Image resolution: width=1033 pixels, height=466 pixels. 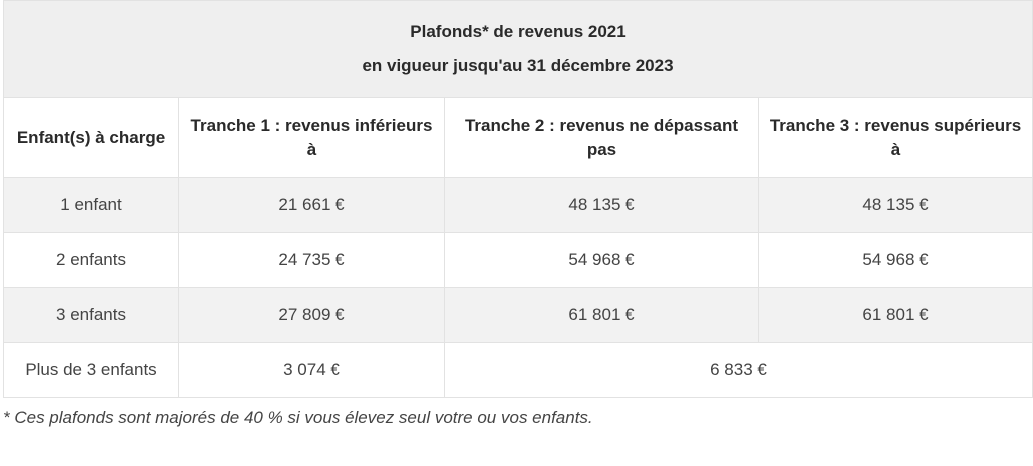 What do you see at coordinates (91, 205) in the screenshot?
I see `row-label: 1 enfant` at bounding box center [91, 205].